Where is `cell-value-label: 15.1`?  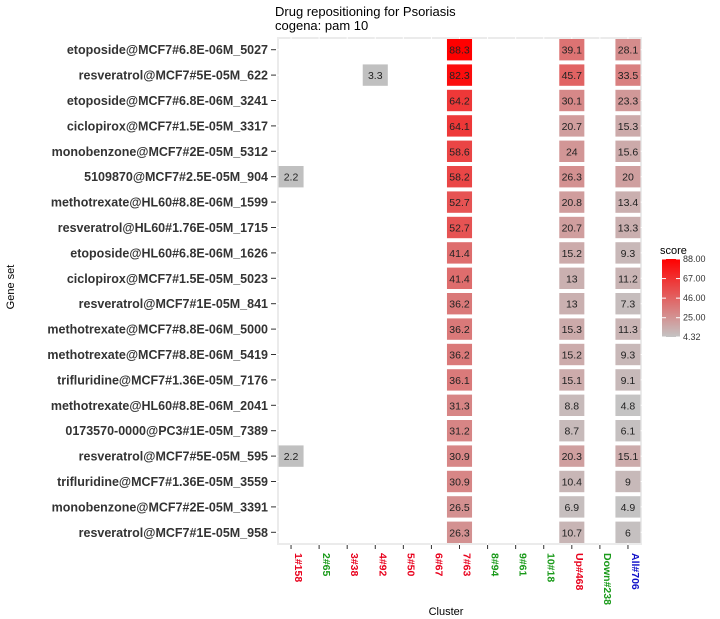
cell-value-label: 15.1 is located at coordinates (572, 381).